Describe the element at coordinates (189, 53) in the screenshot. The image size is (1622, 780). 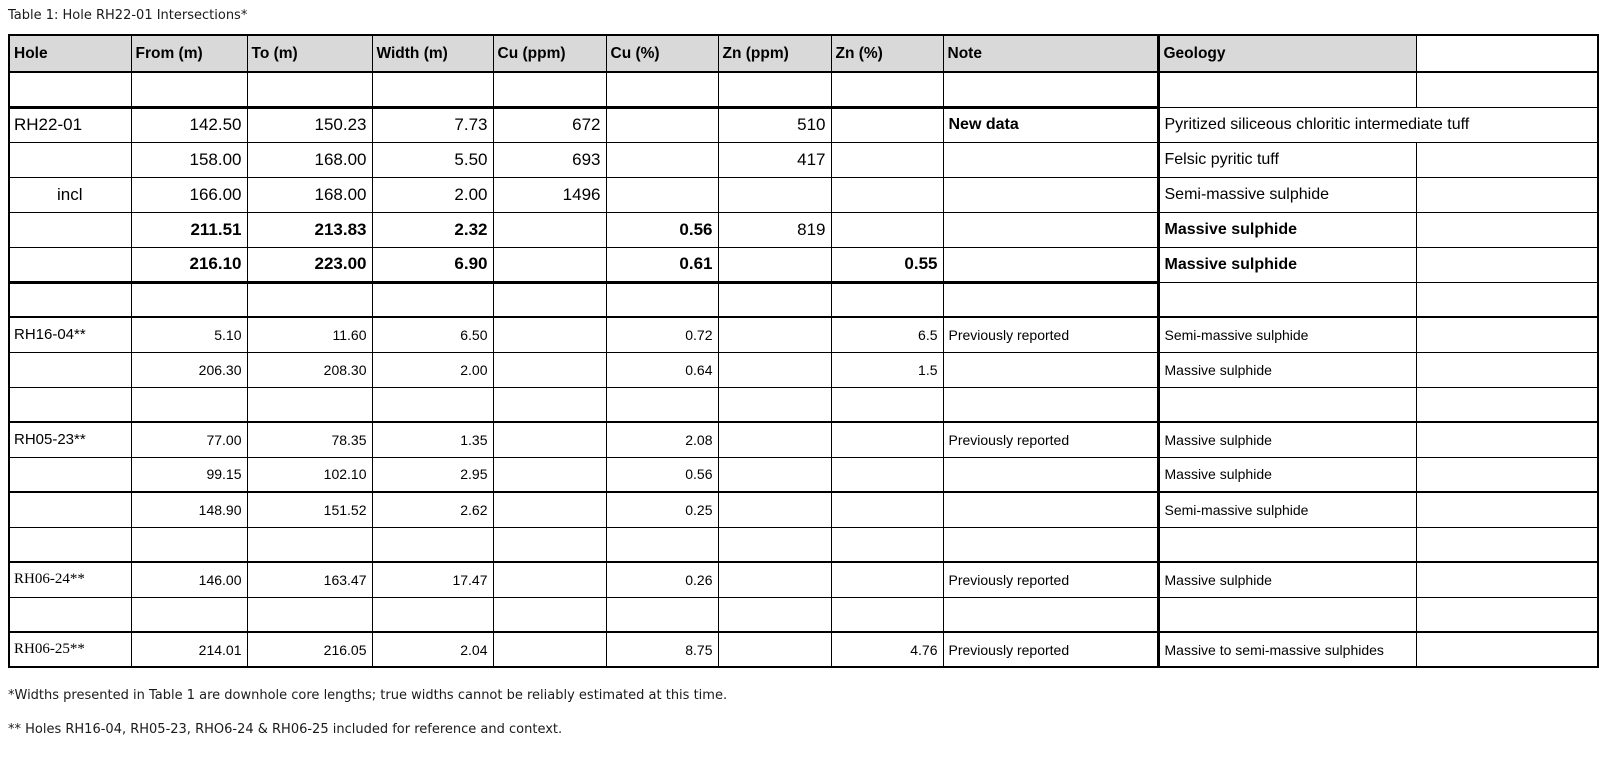
I see `column-header-from: From (m)` at that location.